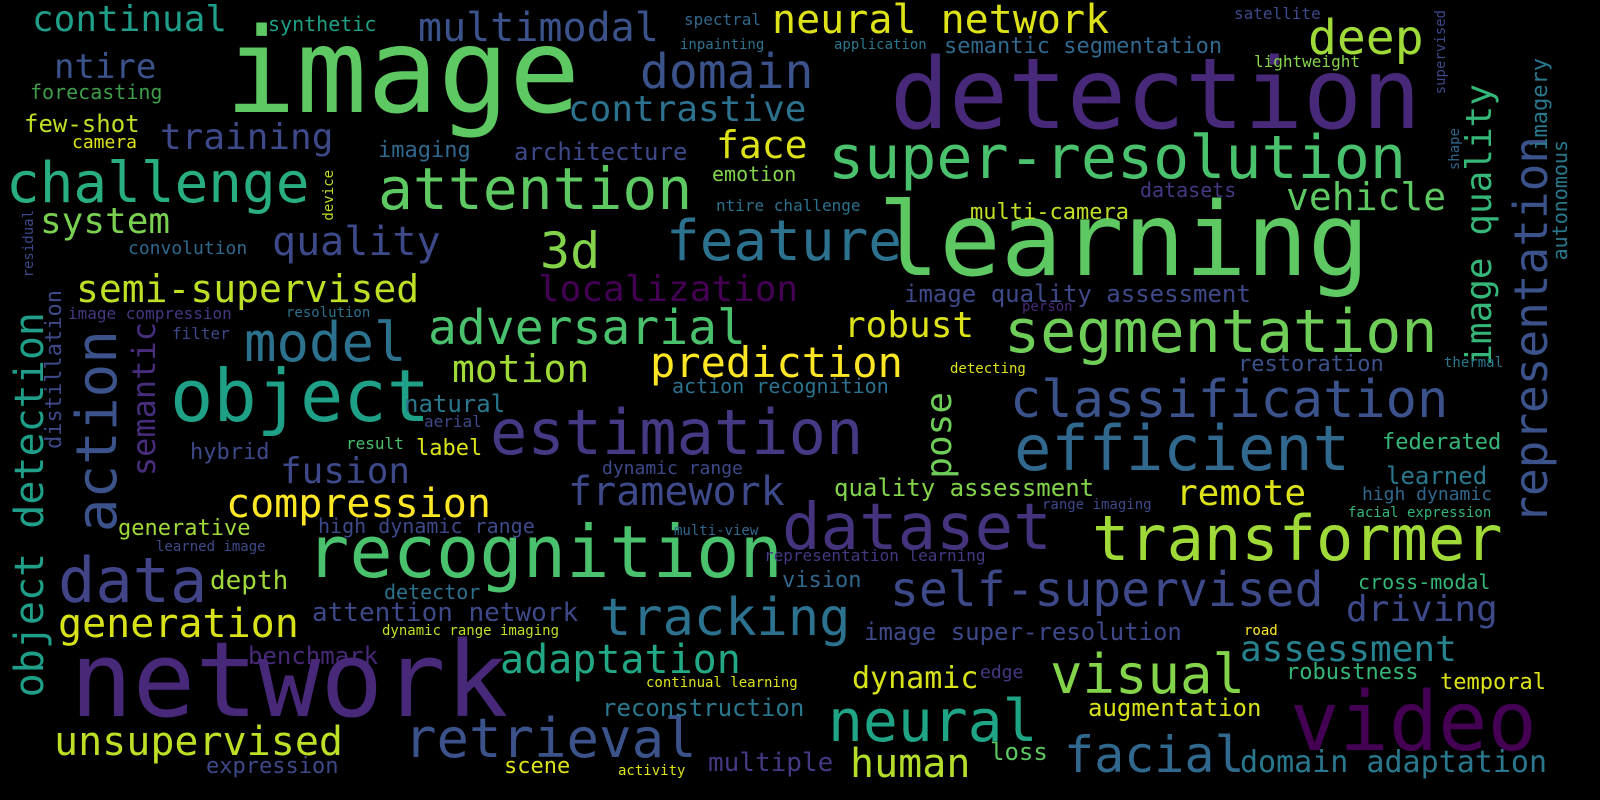  What do you see at coordinates (1311, 364) in the screenshot?
I see `word-restoration: restoration` at bounding box center [1311, 364].